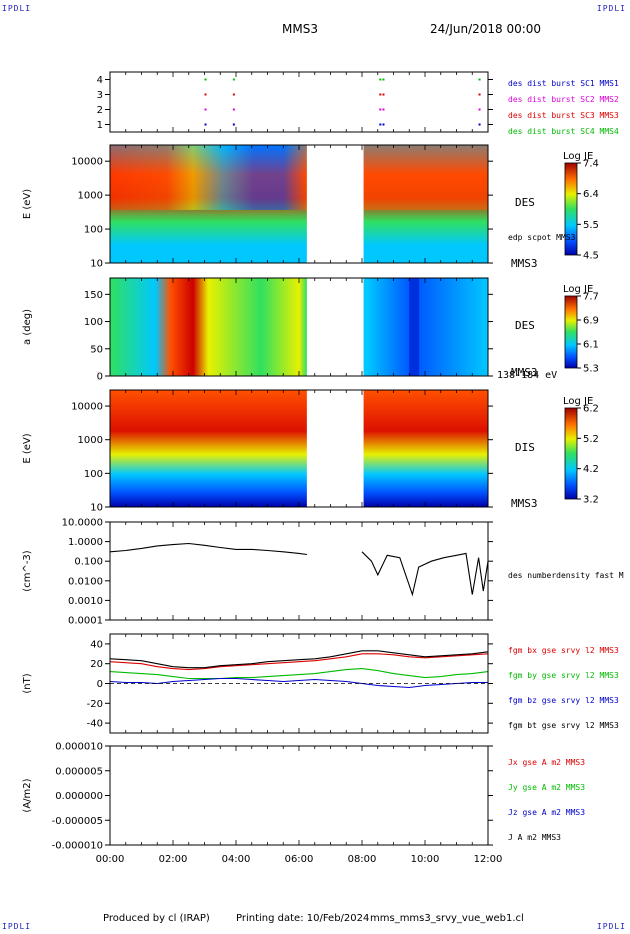 The width and height of the screenshot is (630, 934). I want to click on y-axis-label: (cm^-3), so click(27, 570).